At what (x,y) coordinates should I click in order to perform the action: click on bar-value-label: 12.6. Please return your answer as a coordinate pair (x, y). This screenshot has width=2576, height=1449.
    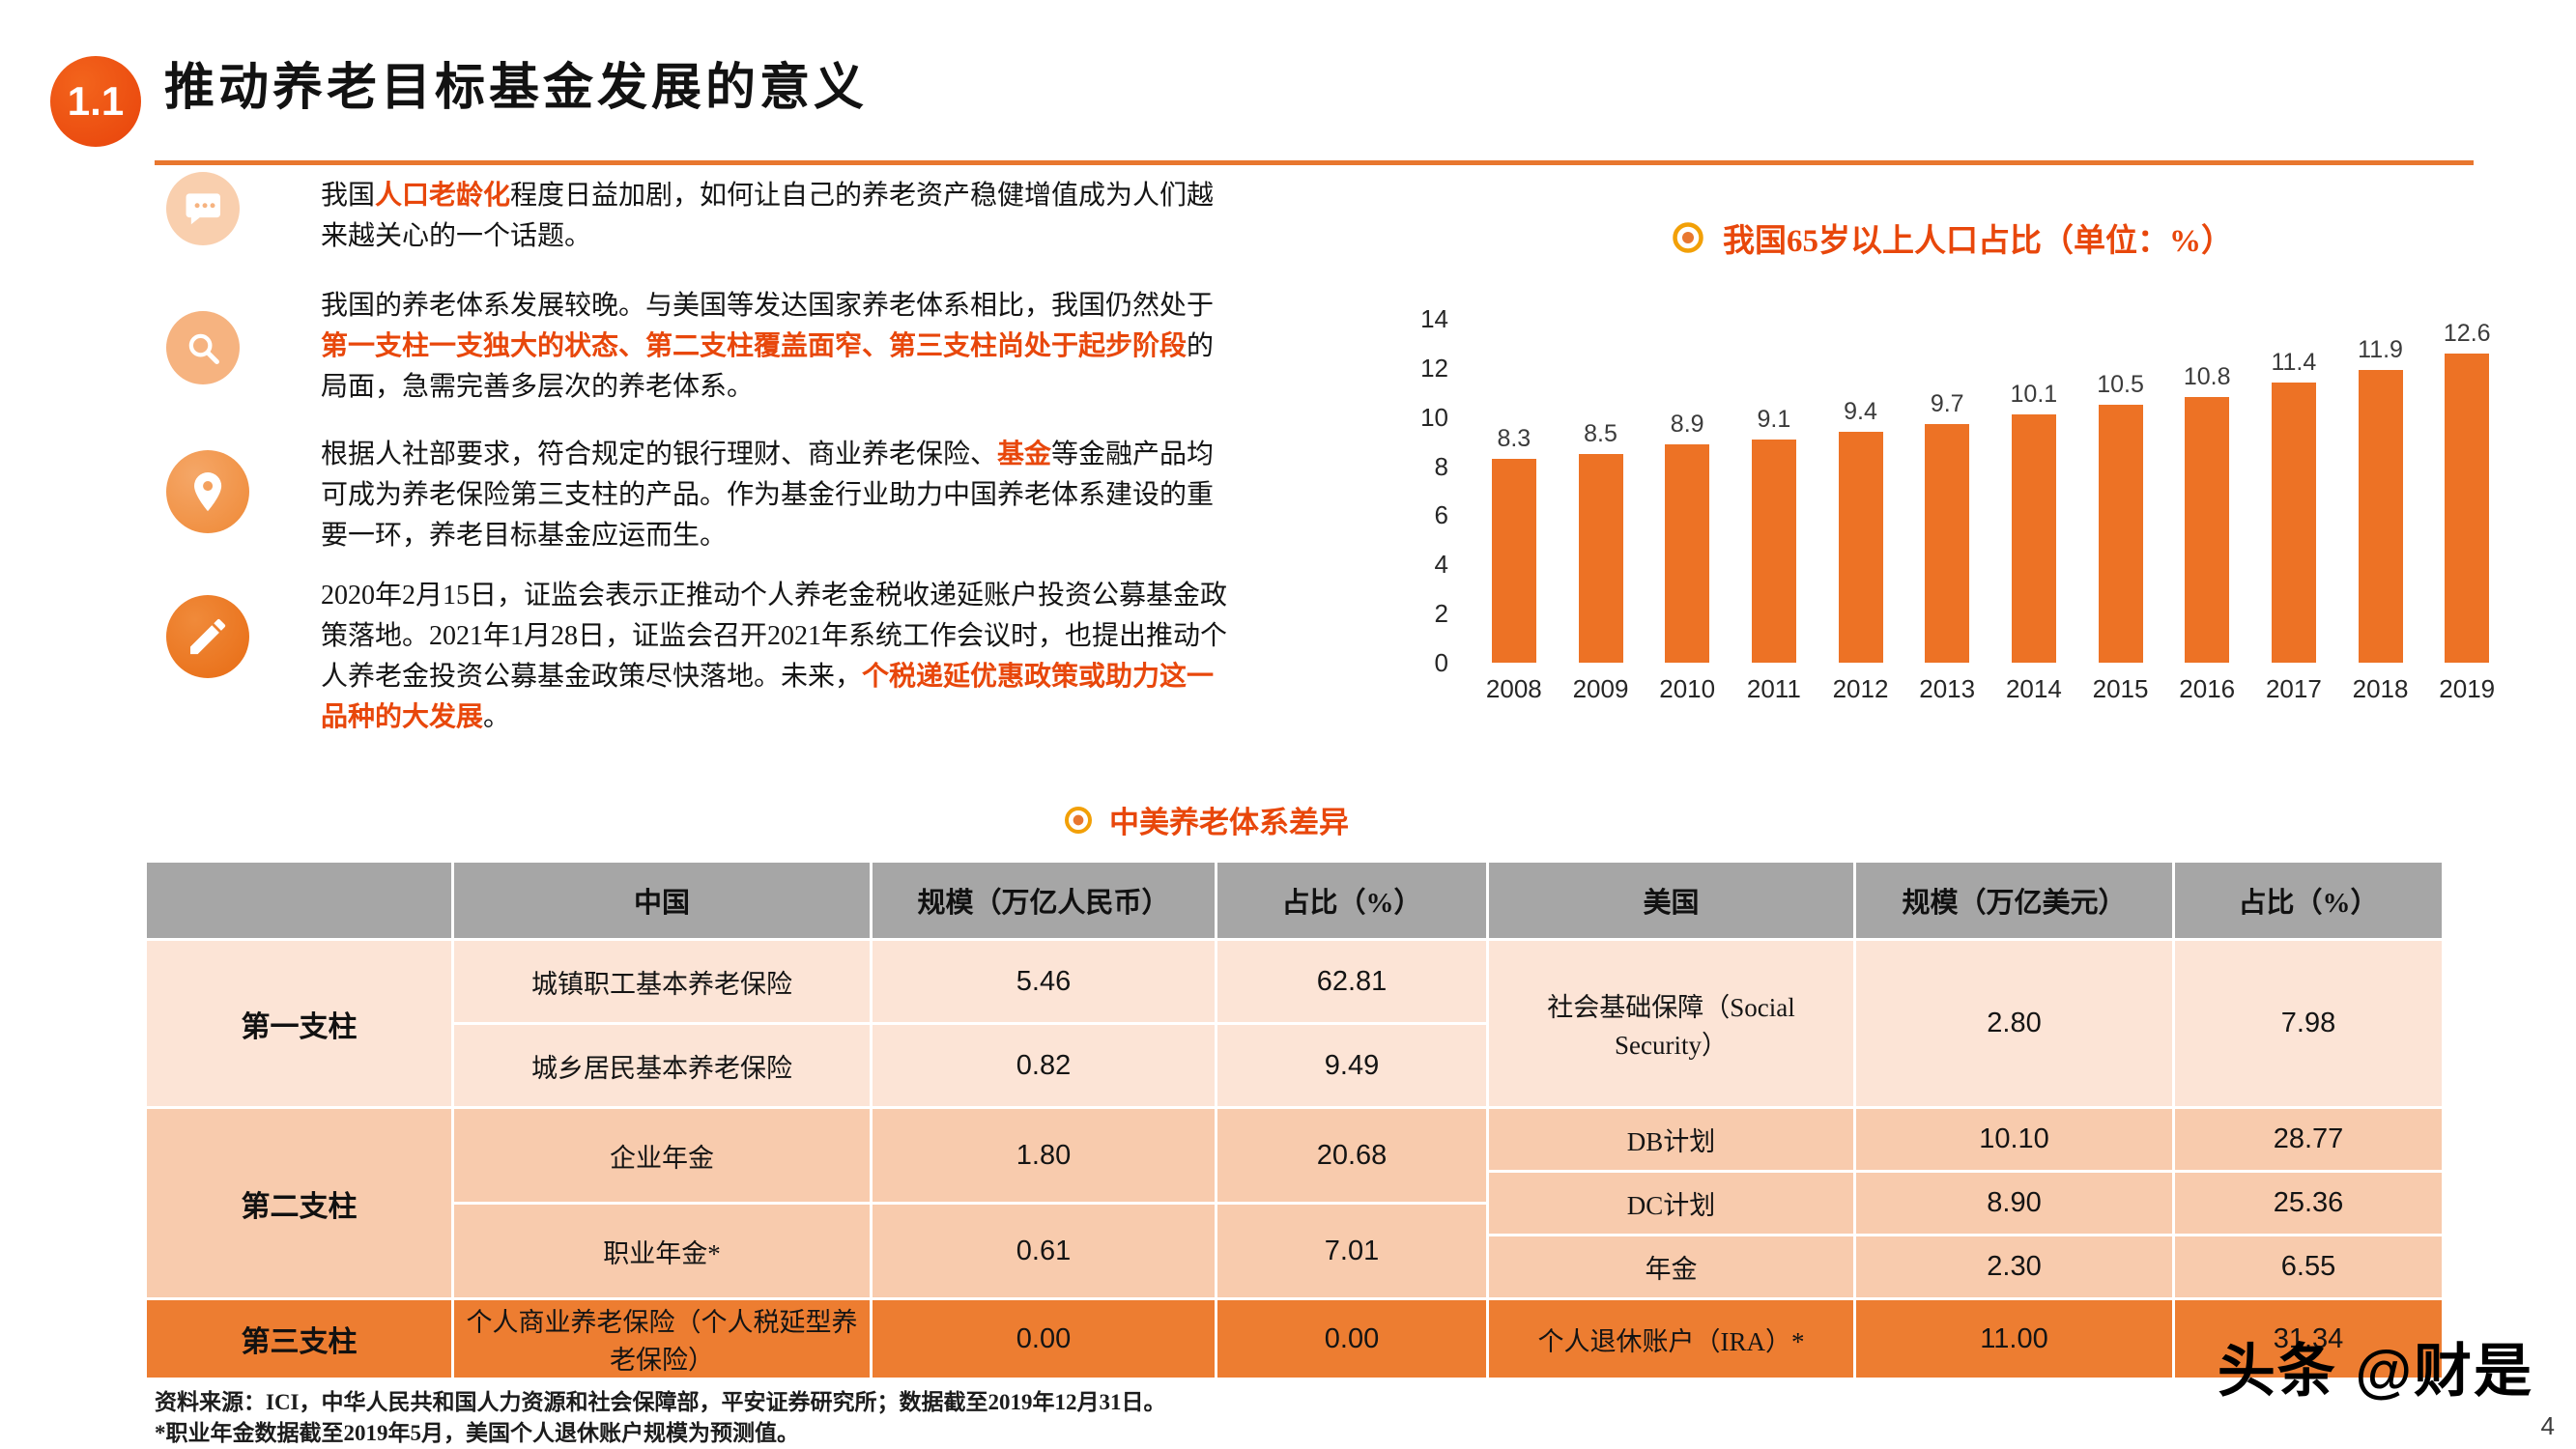
    Looking at the image, I should click on (2467, 333).